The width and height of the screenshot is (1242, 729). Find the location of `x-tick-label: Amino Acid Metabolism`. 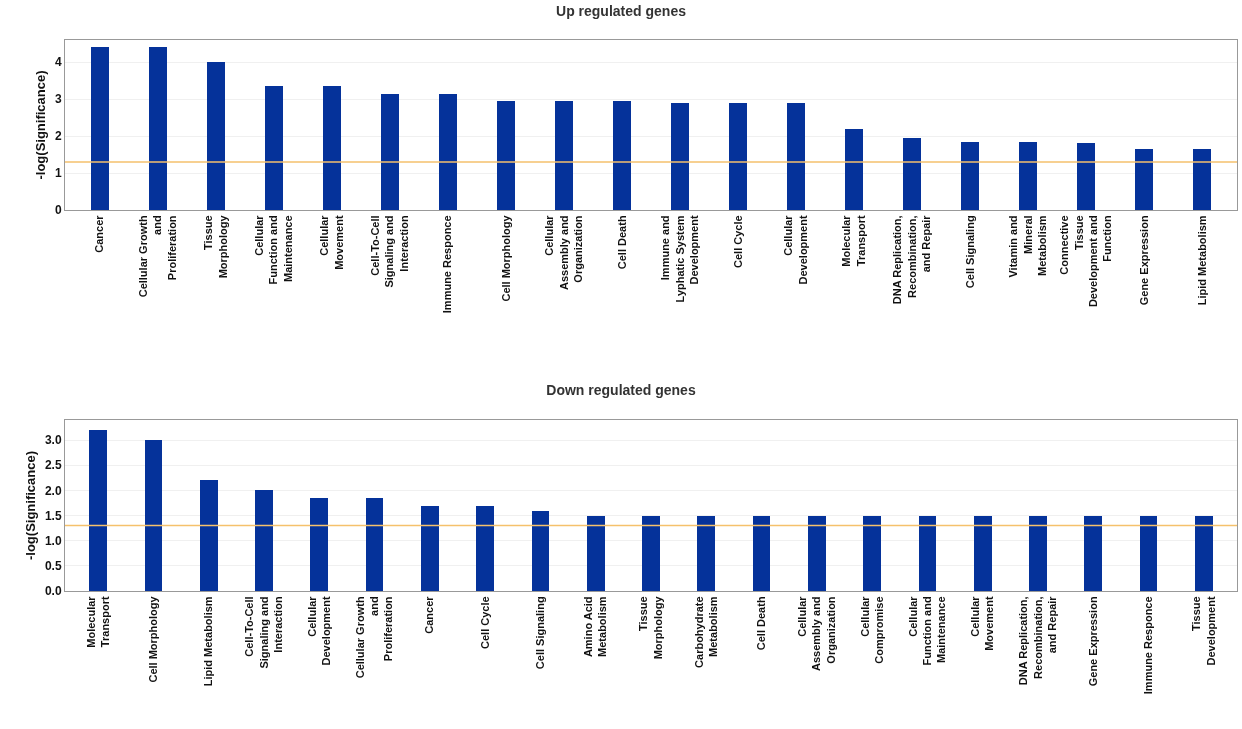

x-tick-label: Amino Acid Metabolism is located at coordinates (595, 627).